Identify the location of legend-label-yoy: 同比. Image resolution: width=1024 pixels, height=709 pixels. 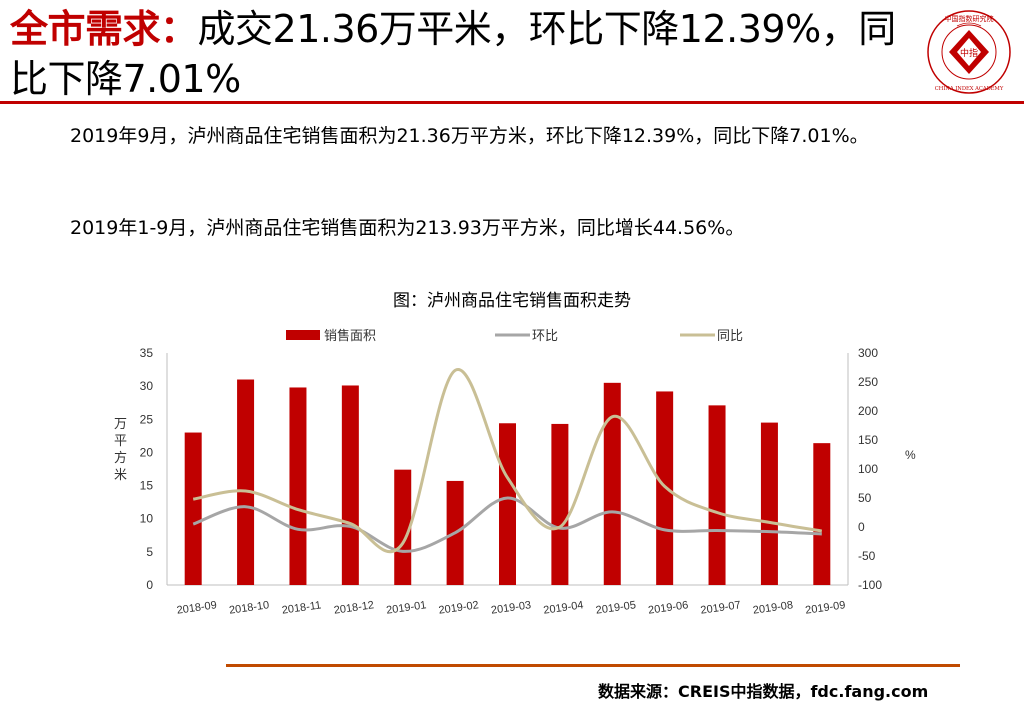
(730, 336).